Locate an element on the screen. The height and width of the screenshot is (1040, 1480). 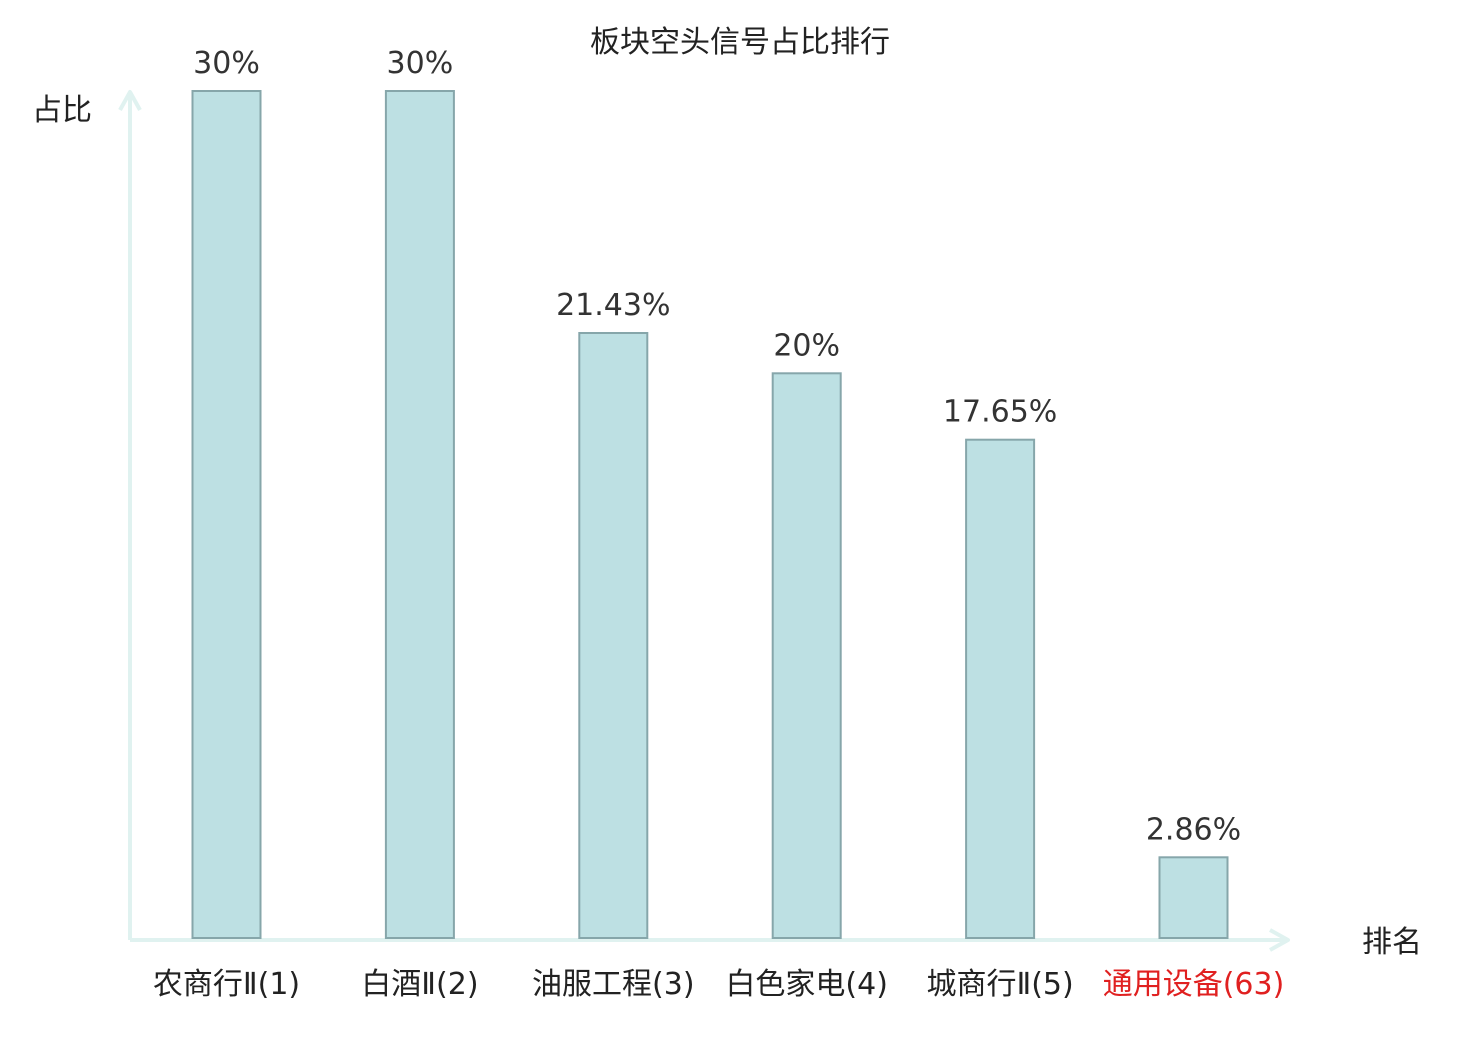
value-label-2: 30% is located at coordinates (420, 63).